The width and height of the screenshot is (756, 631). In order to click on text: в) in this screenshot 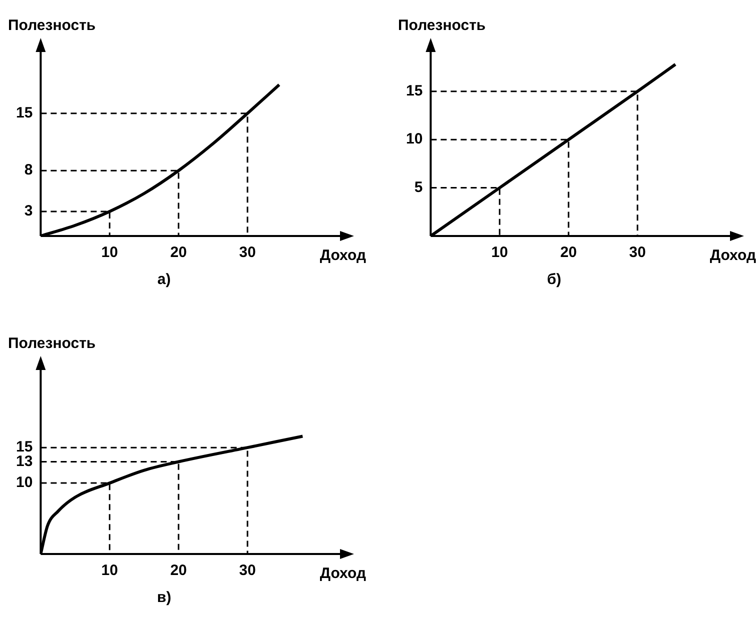, I will do `click(164, 597)`.